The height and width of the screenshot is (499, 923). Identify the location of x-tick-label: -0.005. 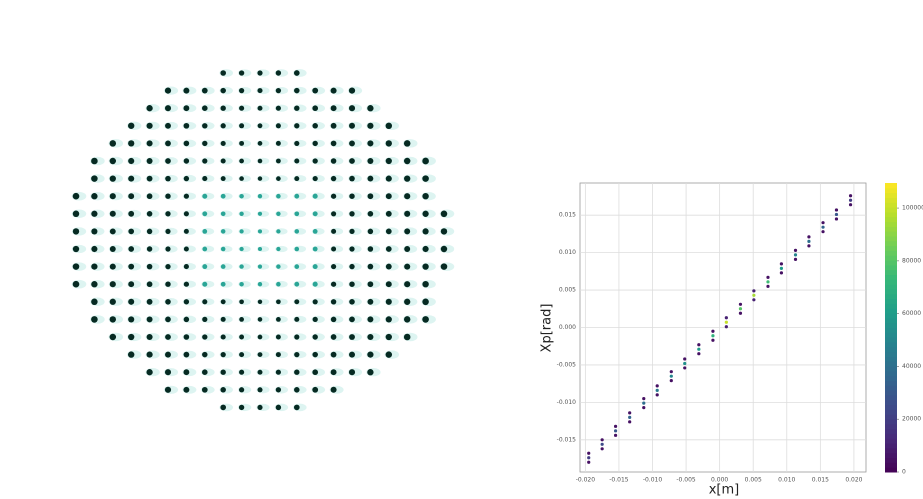
(686, 480).